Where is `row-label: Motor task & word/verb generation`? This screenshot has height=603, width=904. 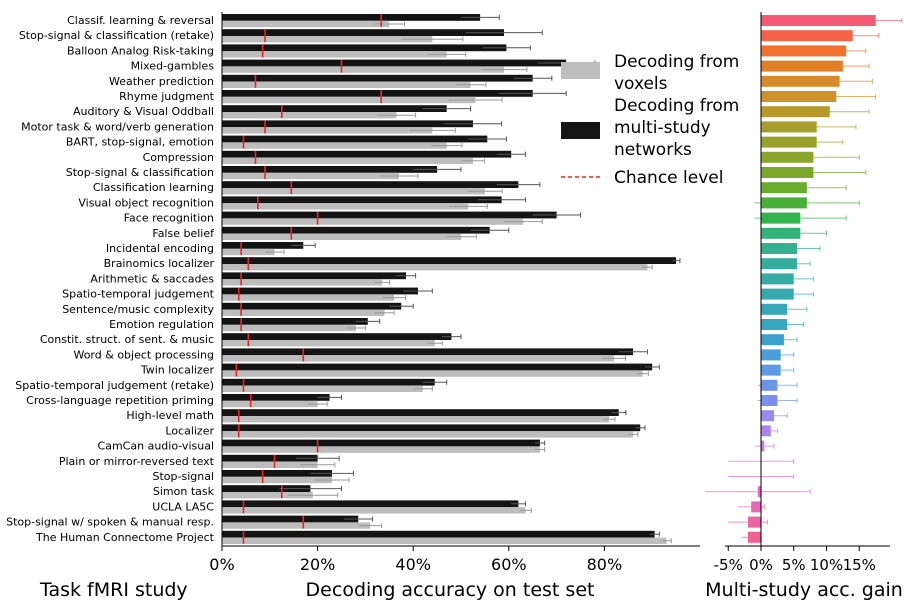 row-label: Motor task & word/verb generation is located at coordinates (117, 126).